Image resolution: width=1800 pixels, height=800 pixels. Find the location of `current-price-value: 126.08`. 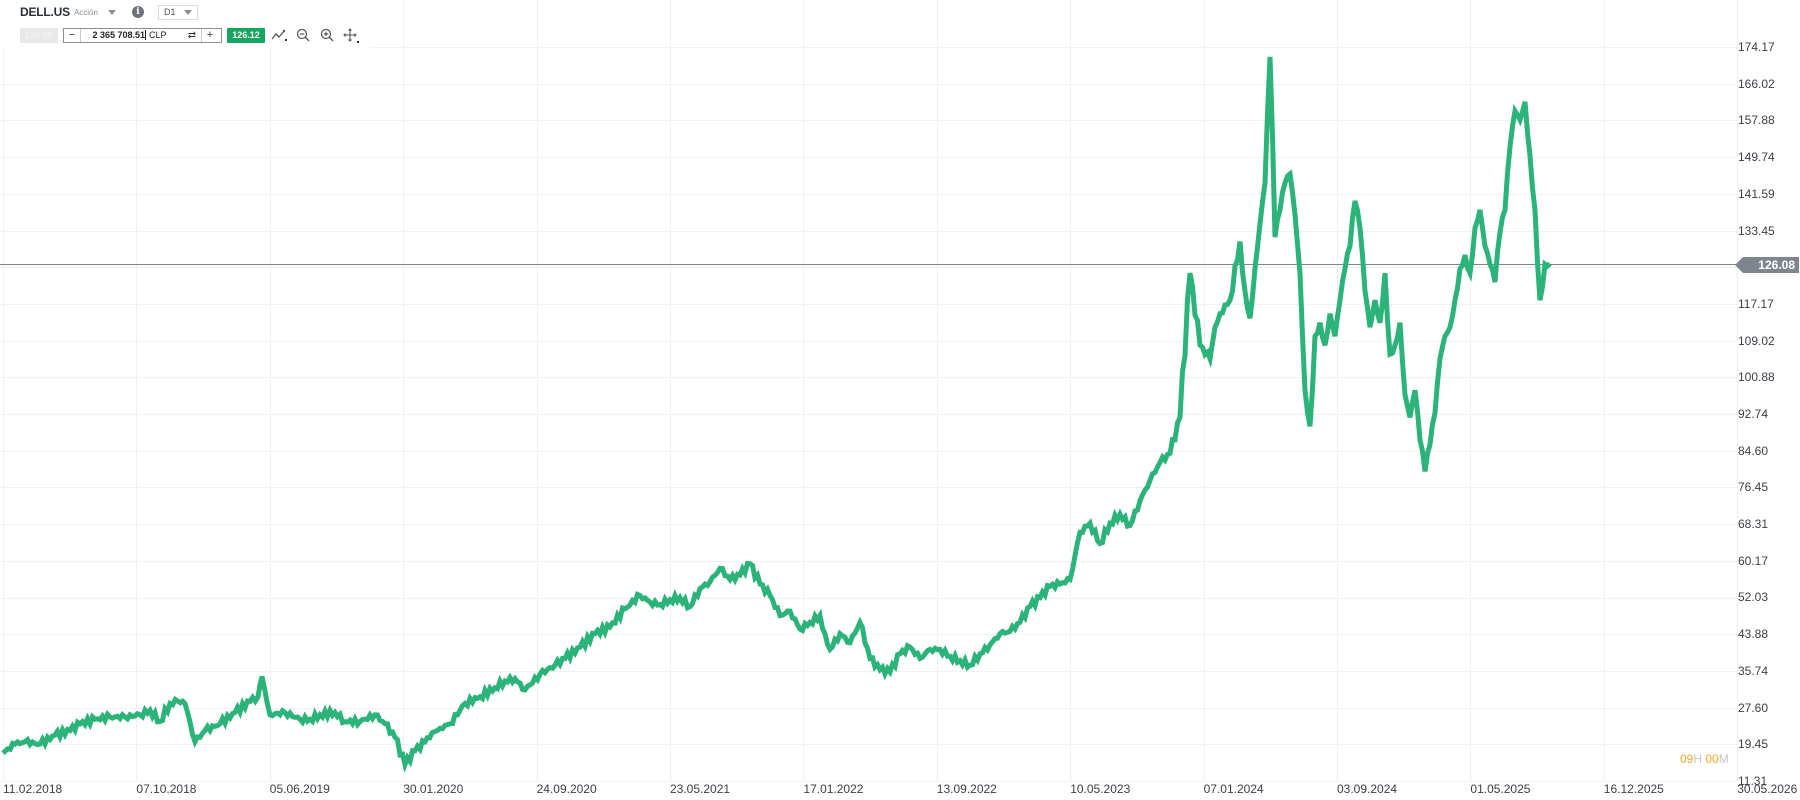

current-price-value: 126.08 is located at coordinates (1776, 265).